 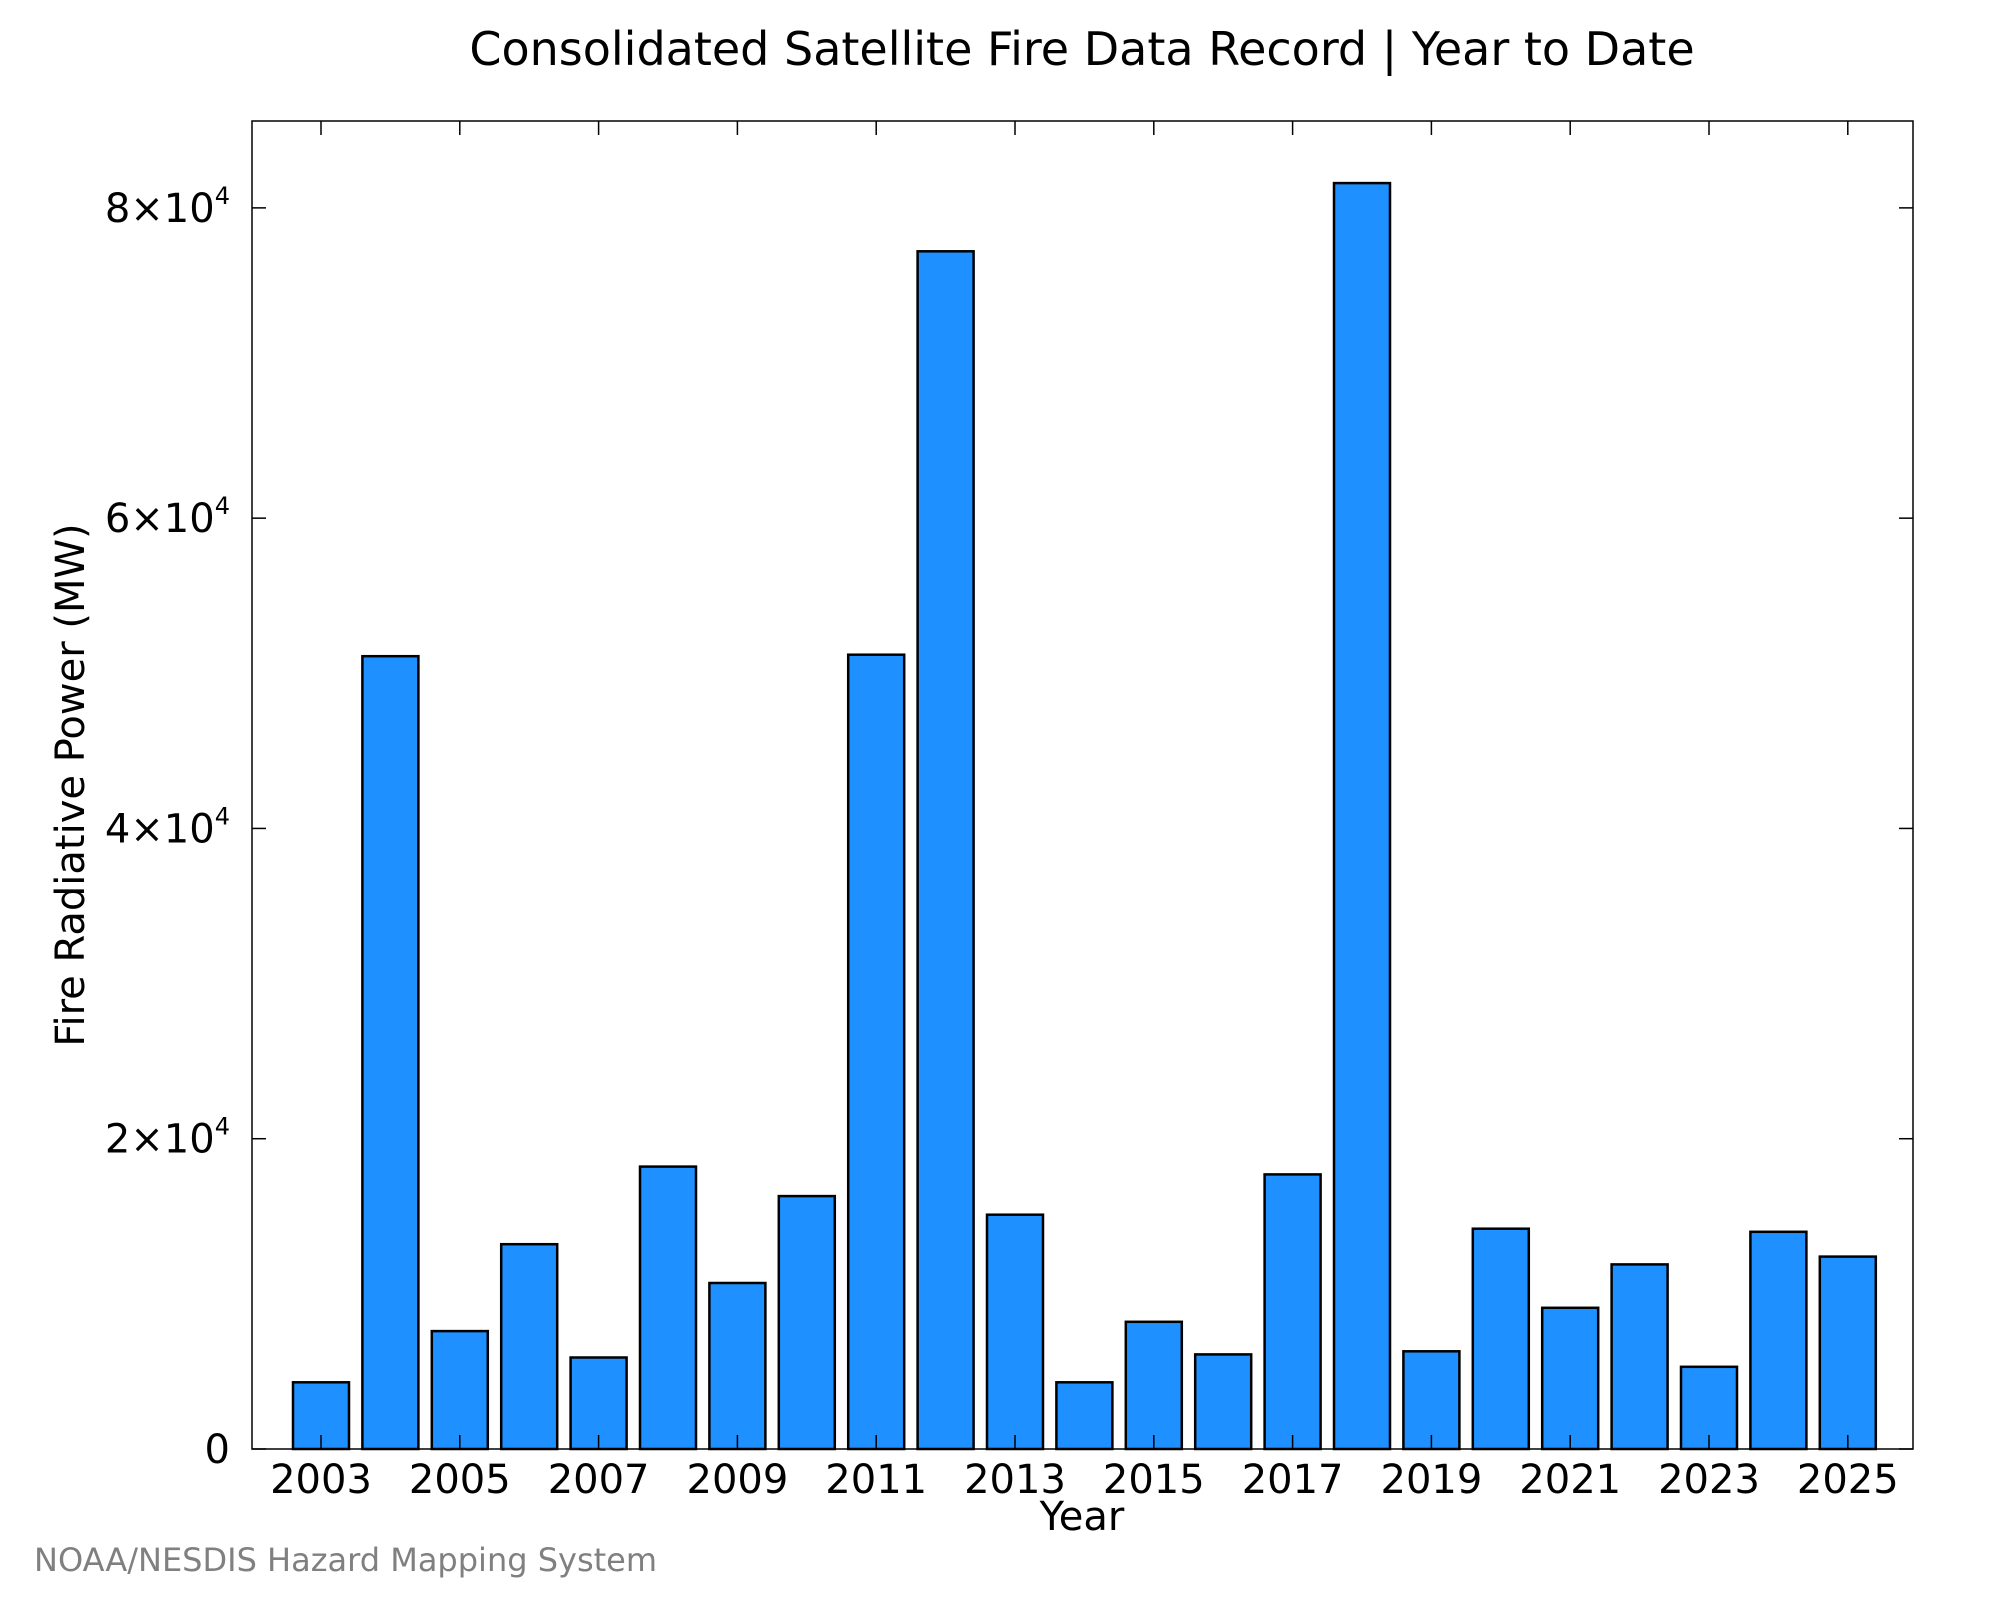 I want to click on x-axis-label: Year, so click(x=1082, y=1517).